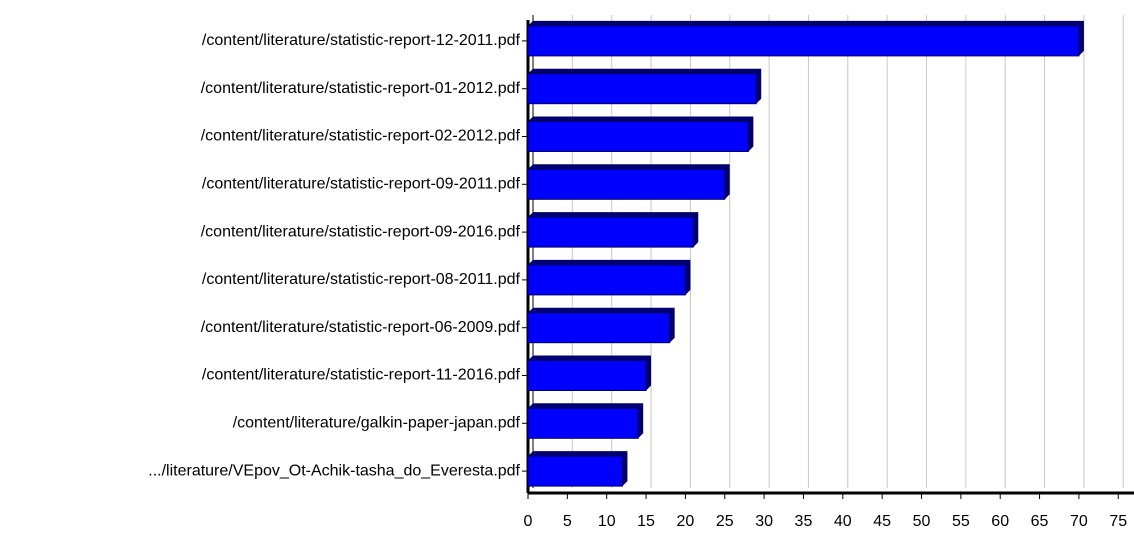 Image resolution: width=1134 pixels, height=533 pixels. What do you see at coordinates (961, 521) in the screenshot?
I see `x-tick-label: 55` at bounding box center [961, 521].